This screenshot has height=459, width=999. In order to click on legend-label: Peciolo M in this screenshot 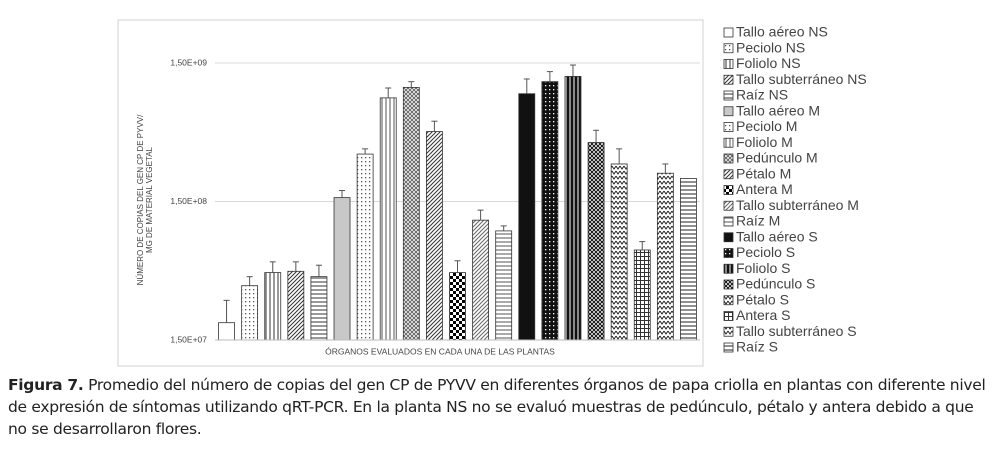, I will do `click(766, 126)`.